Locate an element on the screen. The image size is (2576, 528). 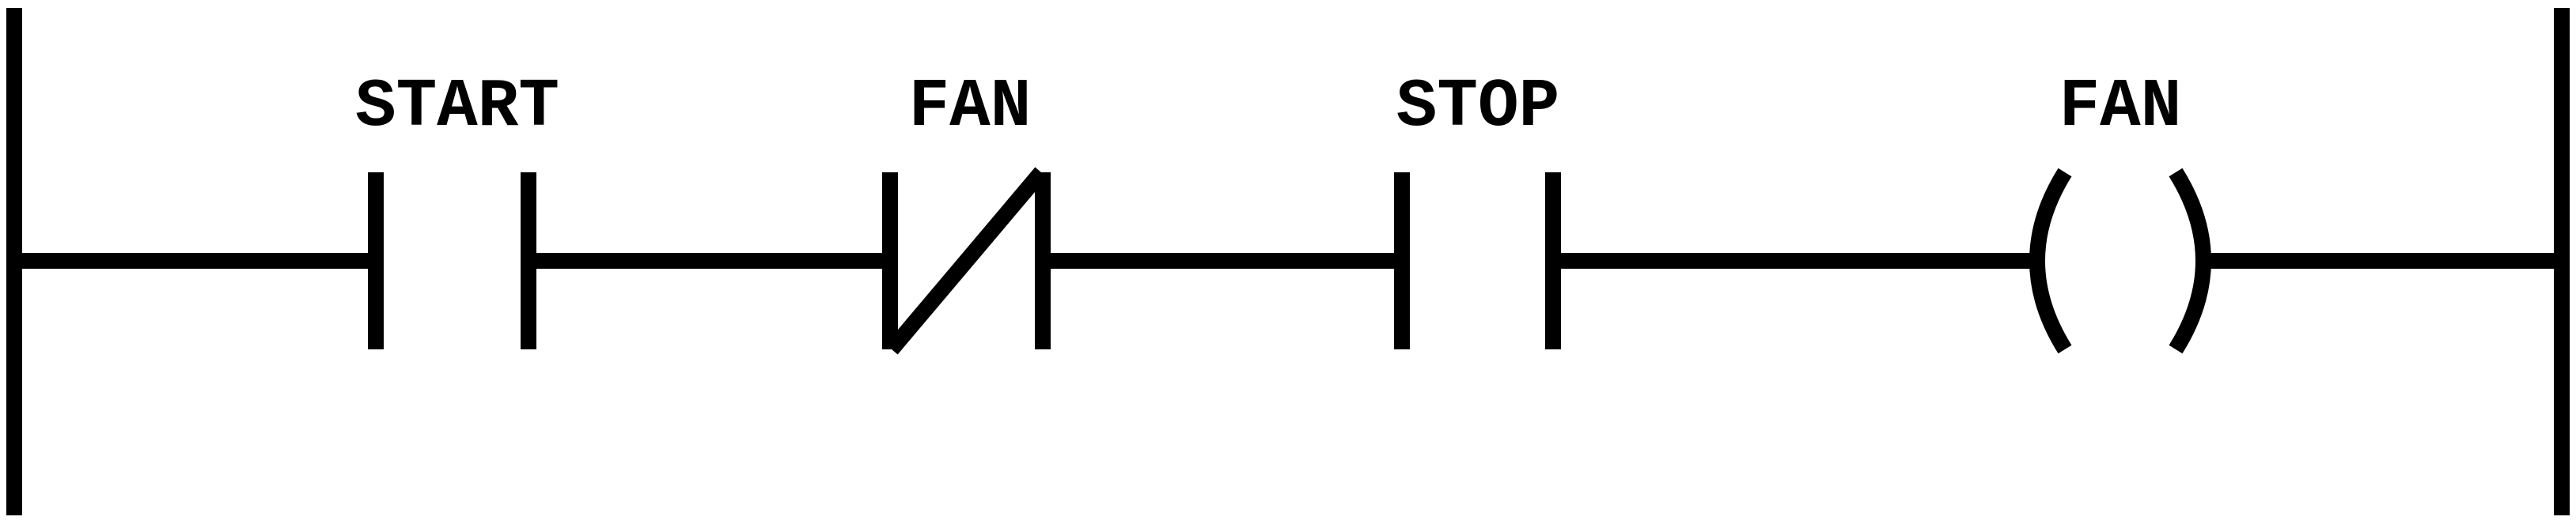
fan-coil-label: FAN is located at coordinates (2120, 107).